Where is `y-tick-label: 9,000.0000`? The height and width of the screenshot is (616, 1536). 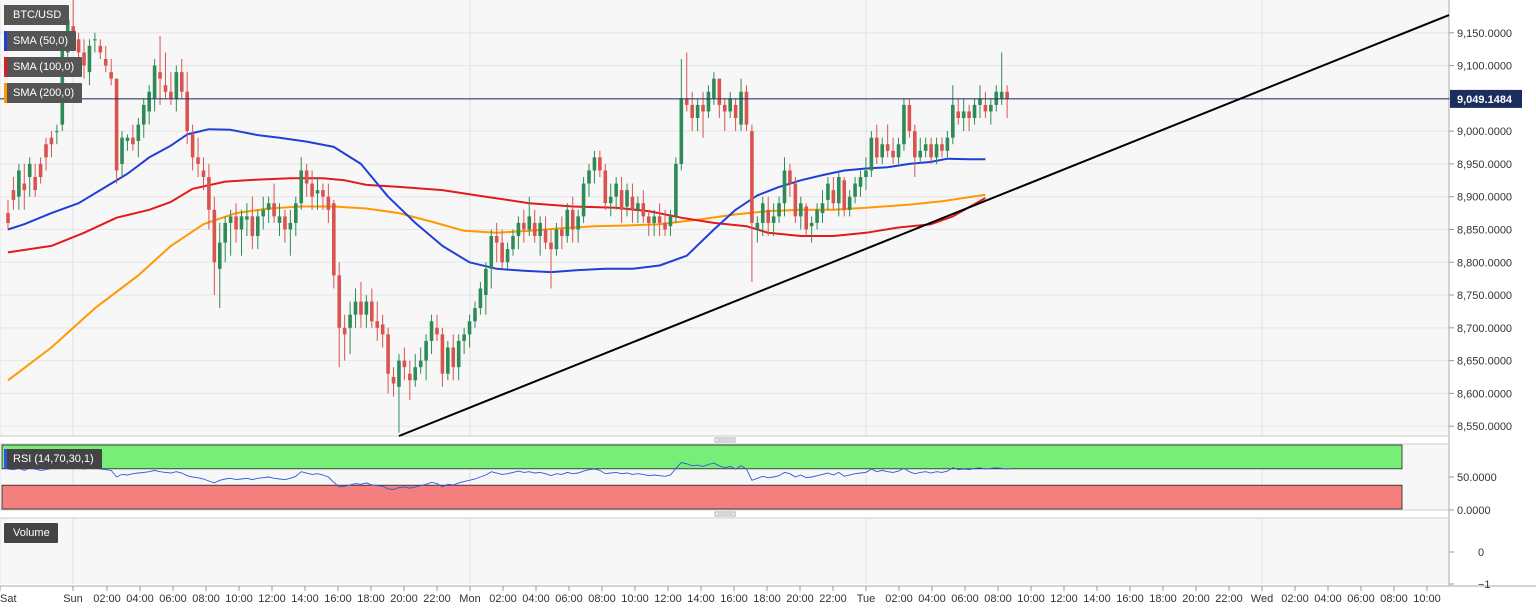
y-tick-label: 9,000.0000 is located at coordinates (1484, 132).